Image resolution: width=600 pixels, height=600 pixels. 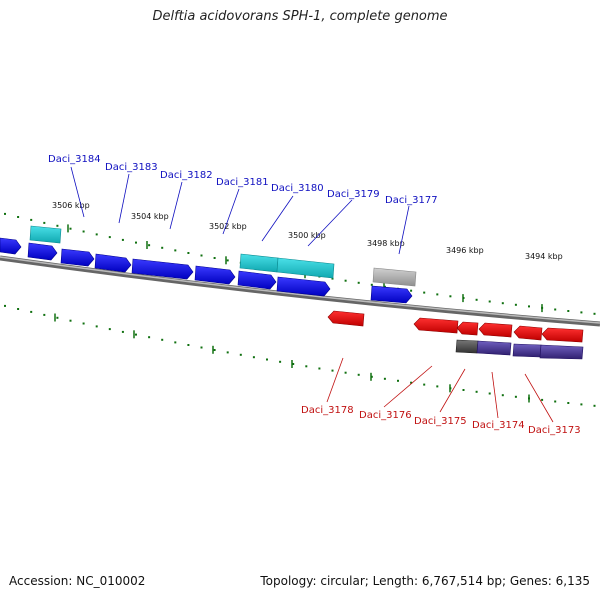 I want to click on gene-label: Daci_3180, so click(x=297, y=188).